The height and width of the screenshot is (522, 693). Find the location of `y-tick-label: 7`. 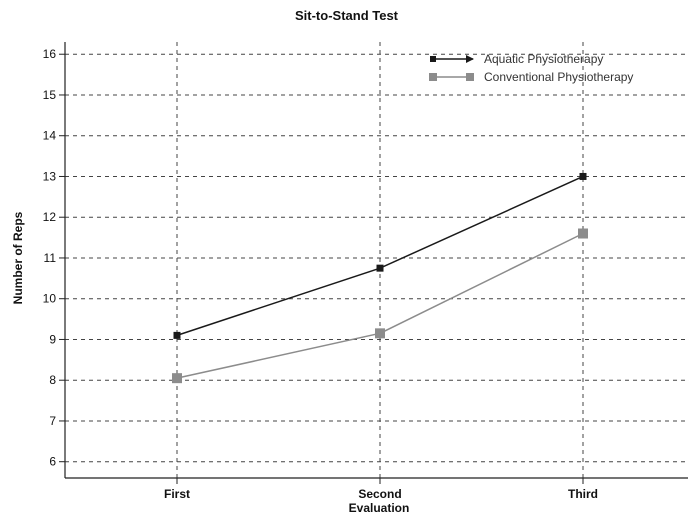

y-tick-label: 7 is located at coordinates (52, 421).